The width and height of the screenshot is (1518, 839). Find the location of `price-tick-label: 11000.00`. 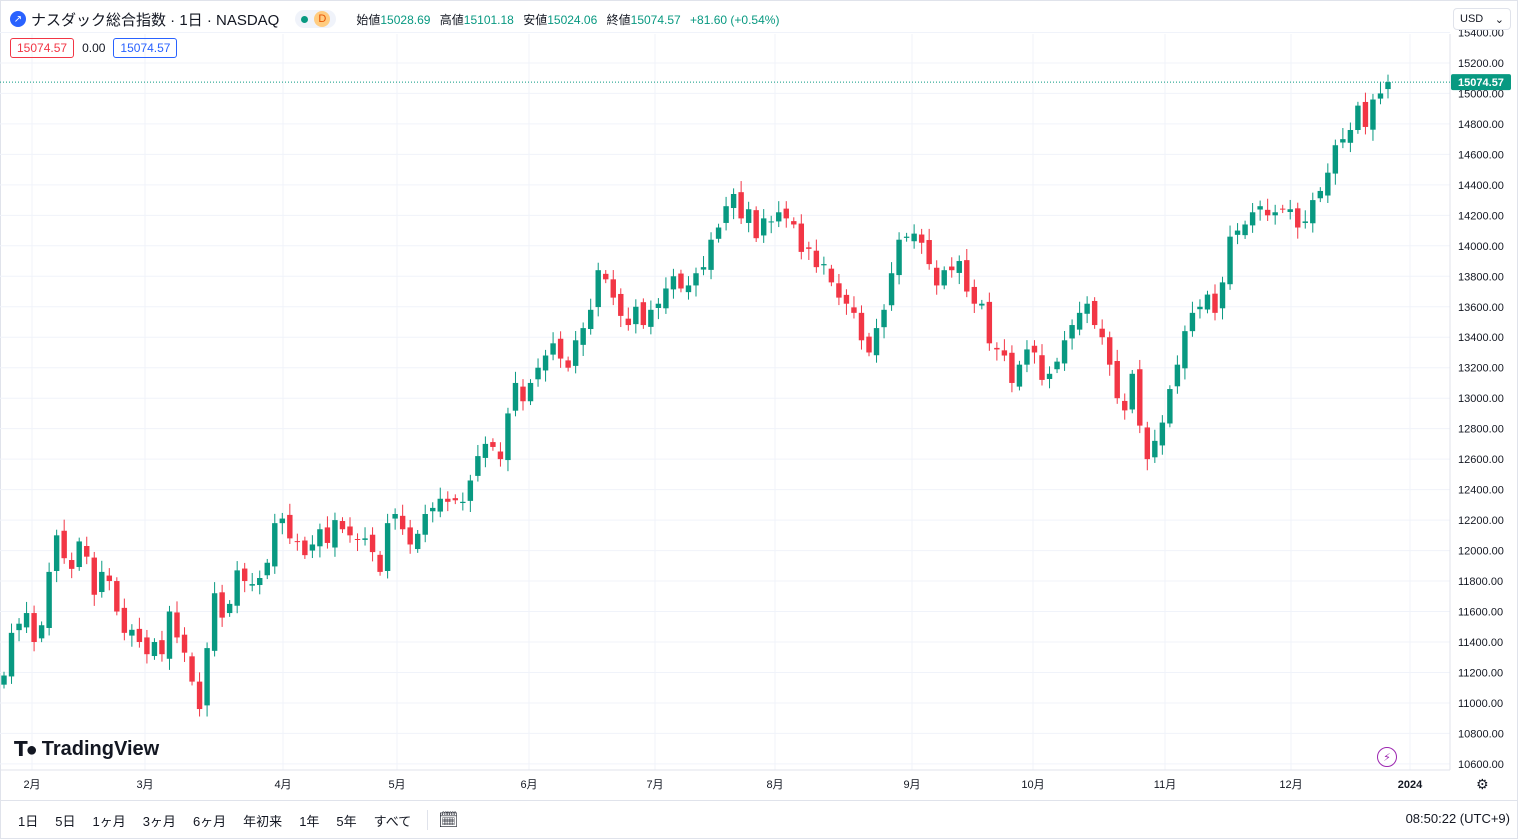

price-tick-label: 11000.00 is located at coordinates (1480, 704).